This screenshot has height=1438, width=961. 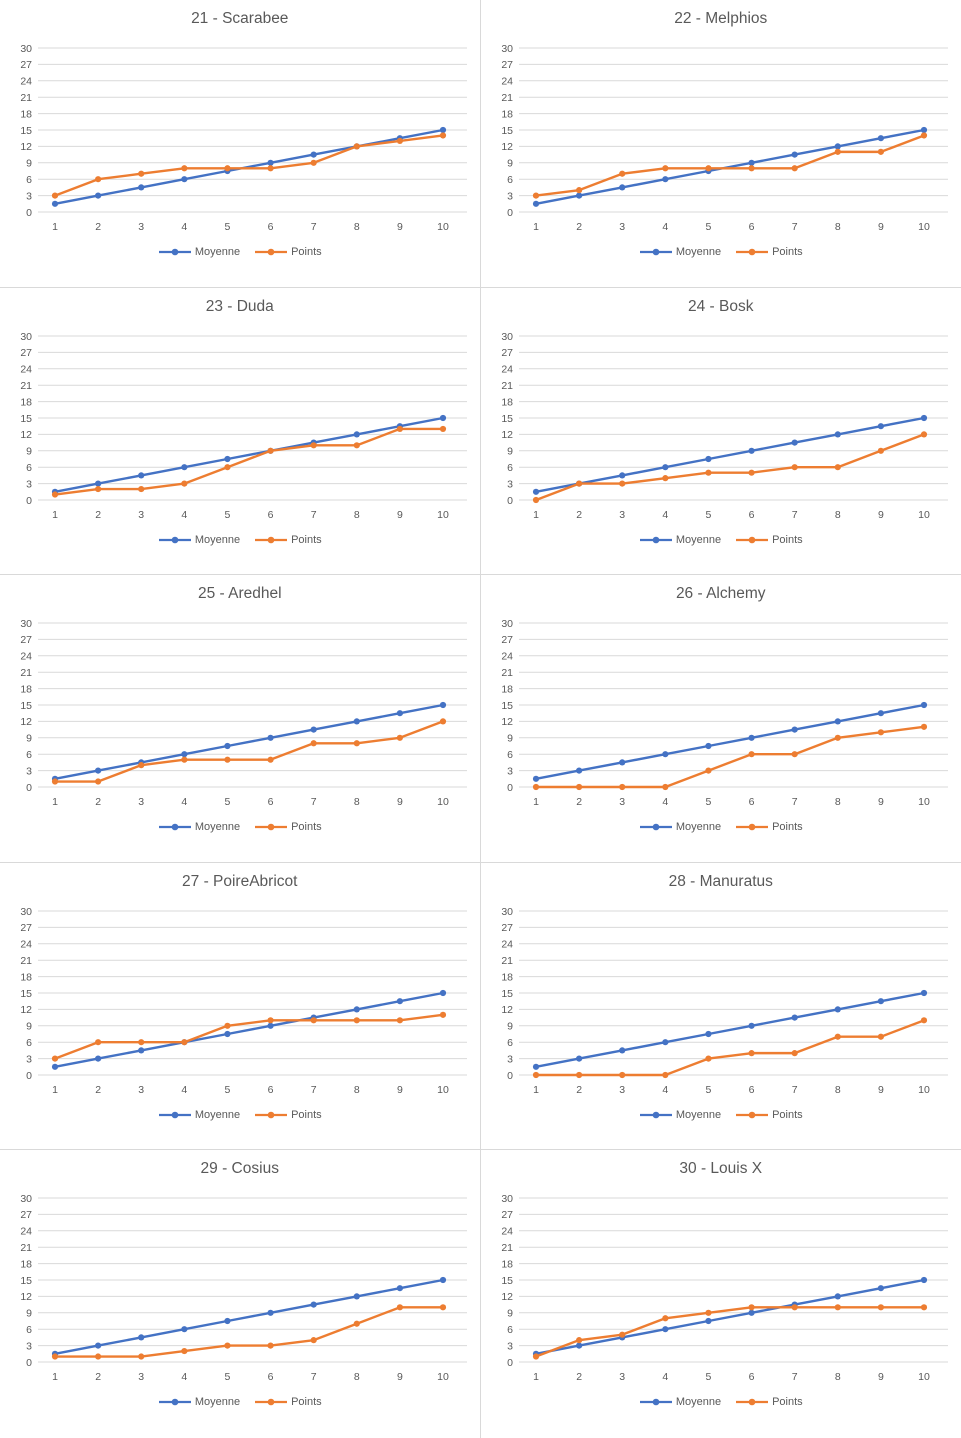 What do you see at coordinates (536, 1377) in the screenshot?
I see `x-tick-label: 1` at bounding box center [536, 1377].